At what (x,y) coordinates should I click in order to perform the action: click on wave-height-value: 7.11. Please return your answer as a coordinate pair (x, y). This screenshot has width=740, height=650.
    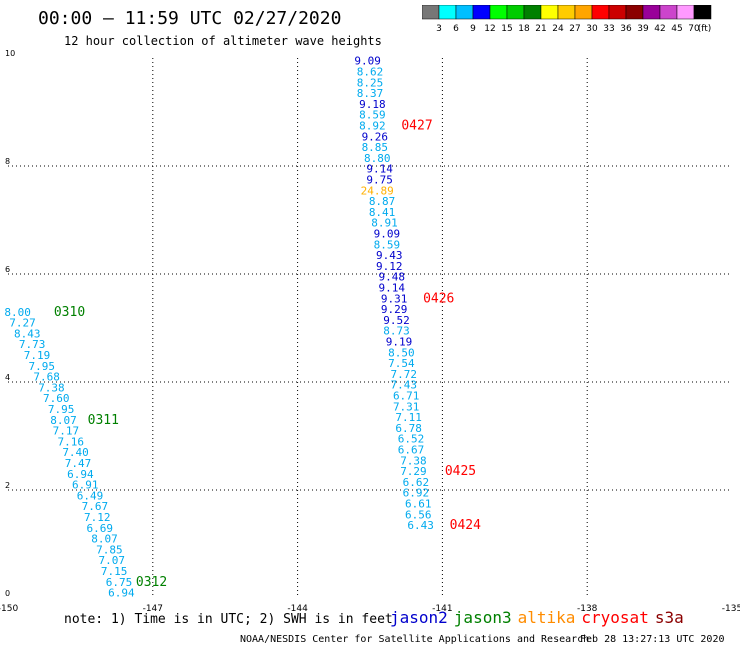
    Looking at the image, I should click on (408, 417).